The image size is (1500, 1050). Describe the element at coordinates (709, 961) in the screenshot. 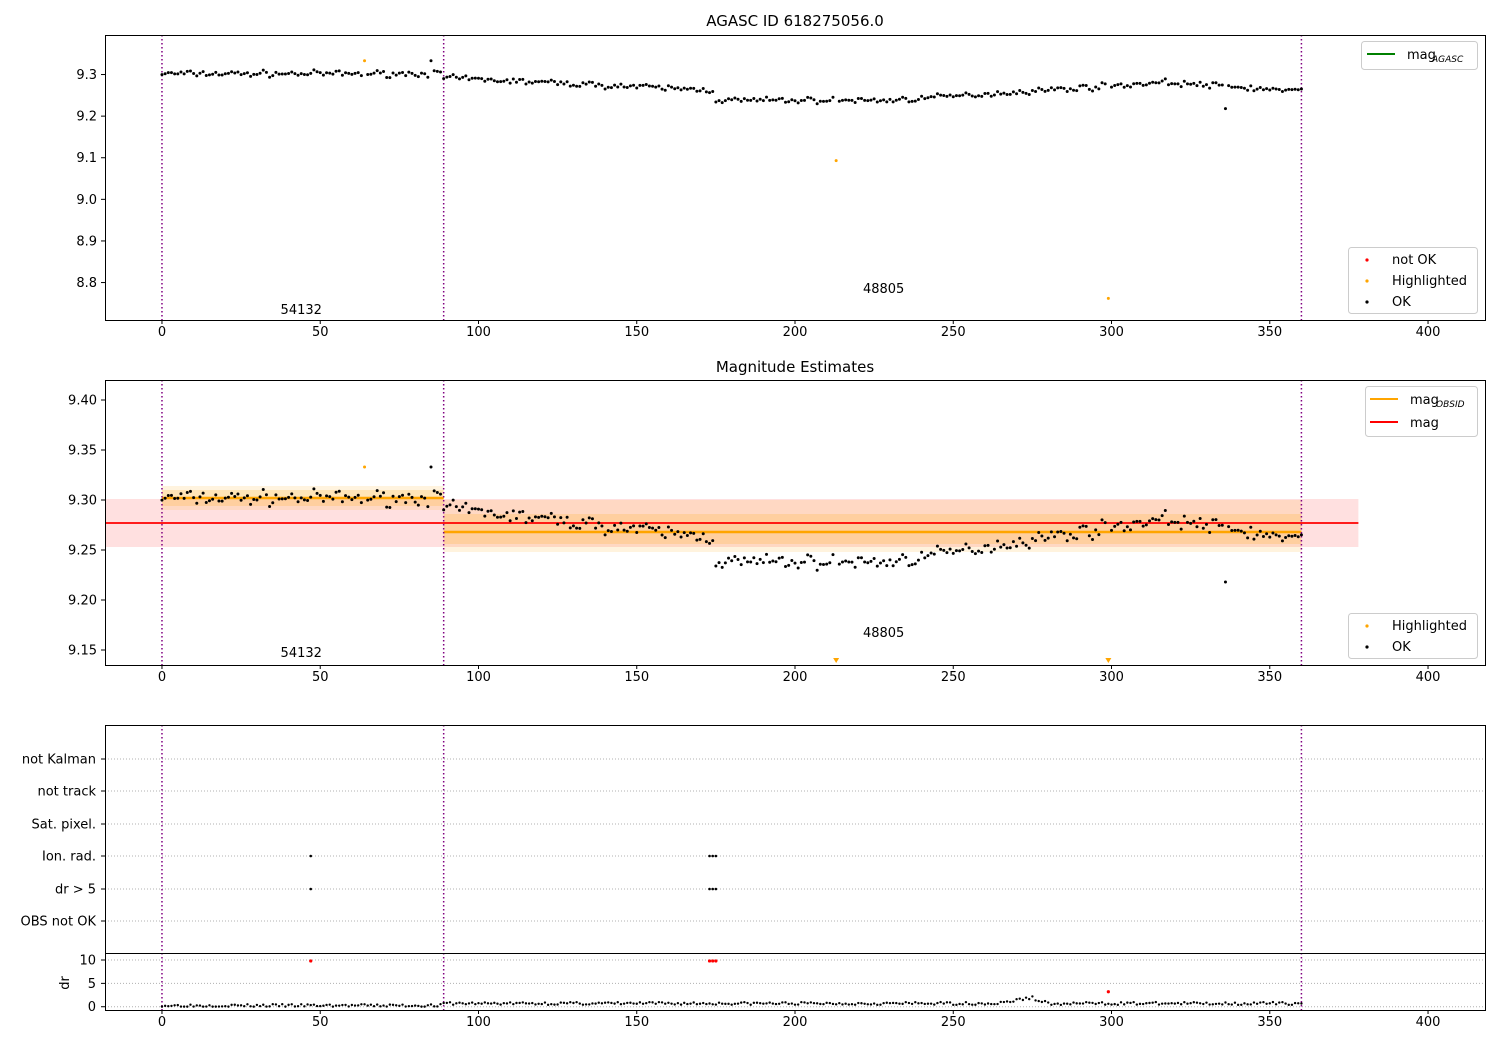

I see `dr-not-ok-point` at that location.